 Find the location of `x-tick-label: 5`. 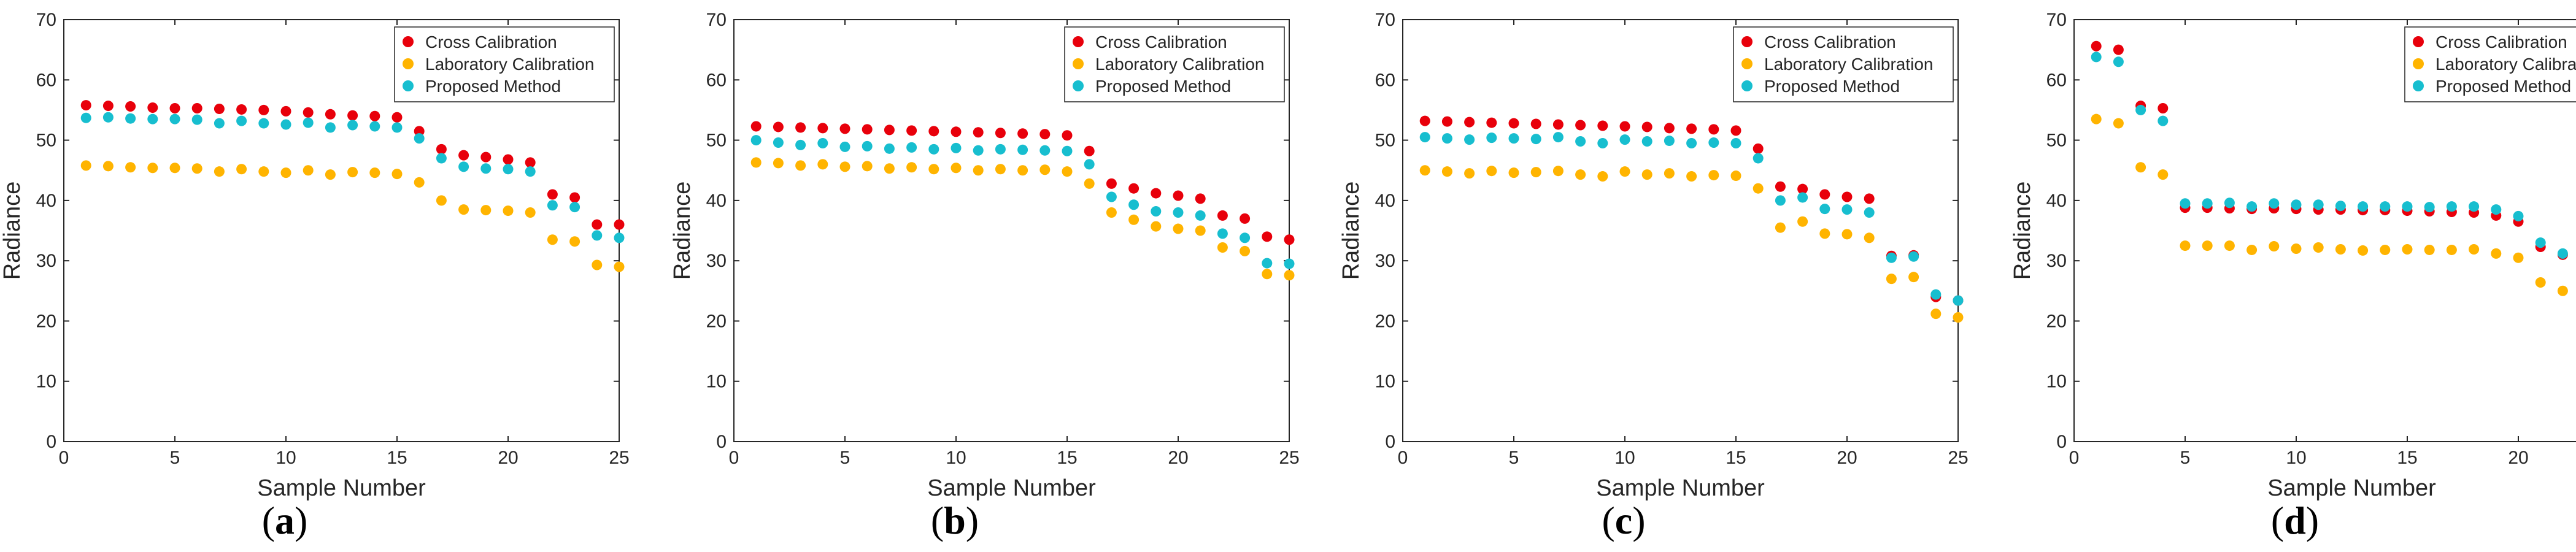

x-tick-label: 5 is located at coordinates (1514, 458).